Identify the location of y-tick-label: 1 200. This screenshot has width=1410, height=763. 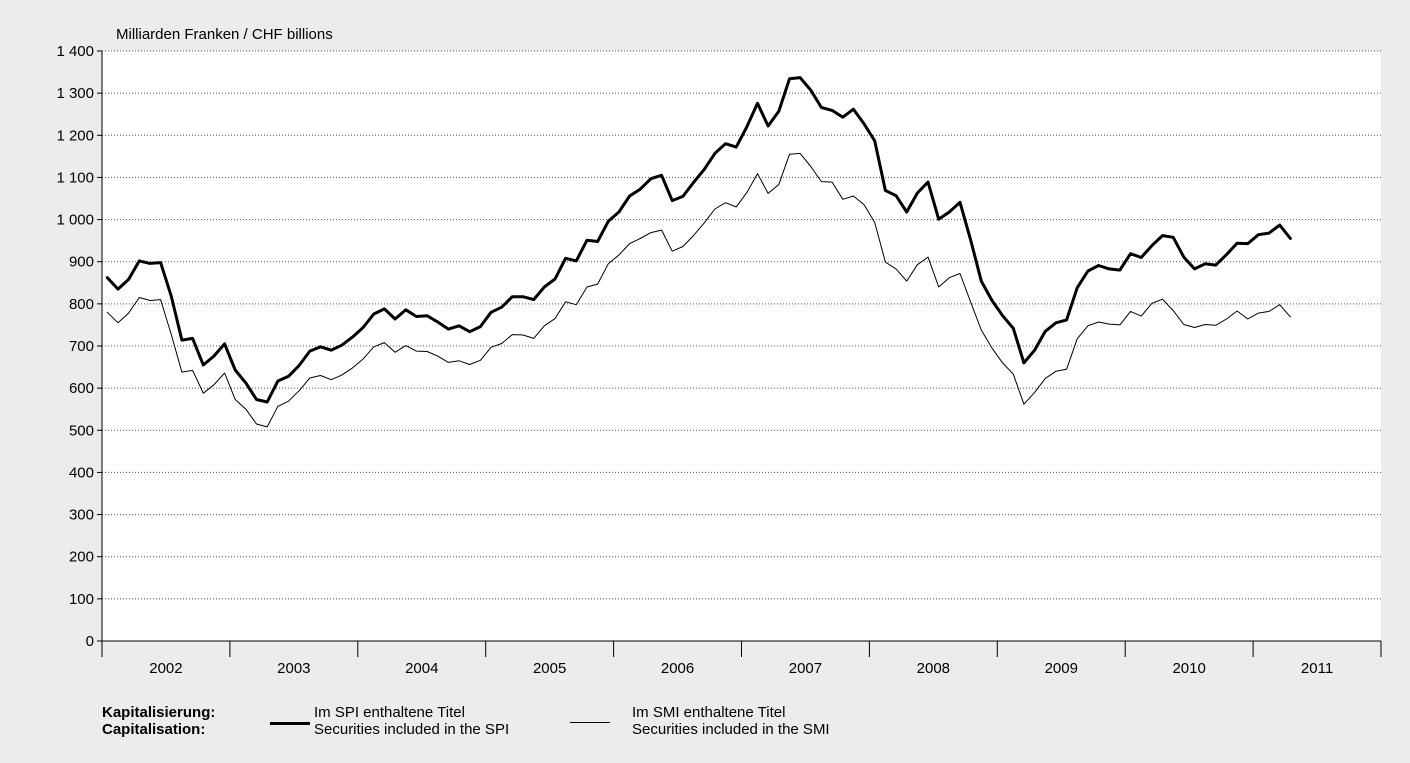
(75, 135).